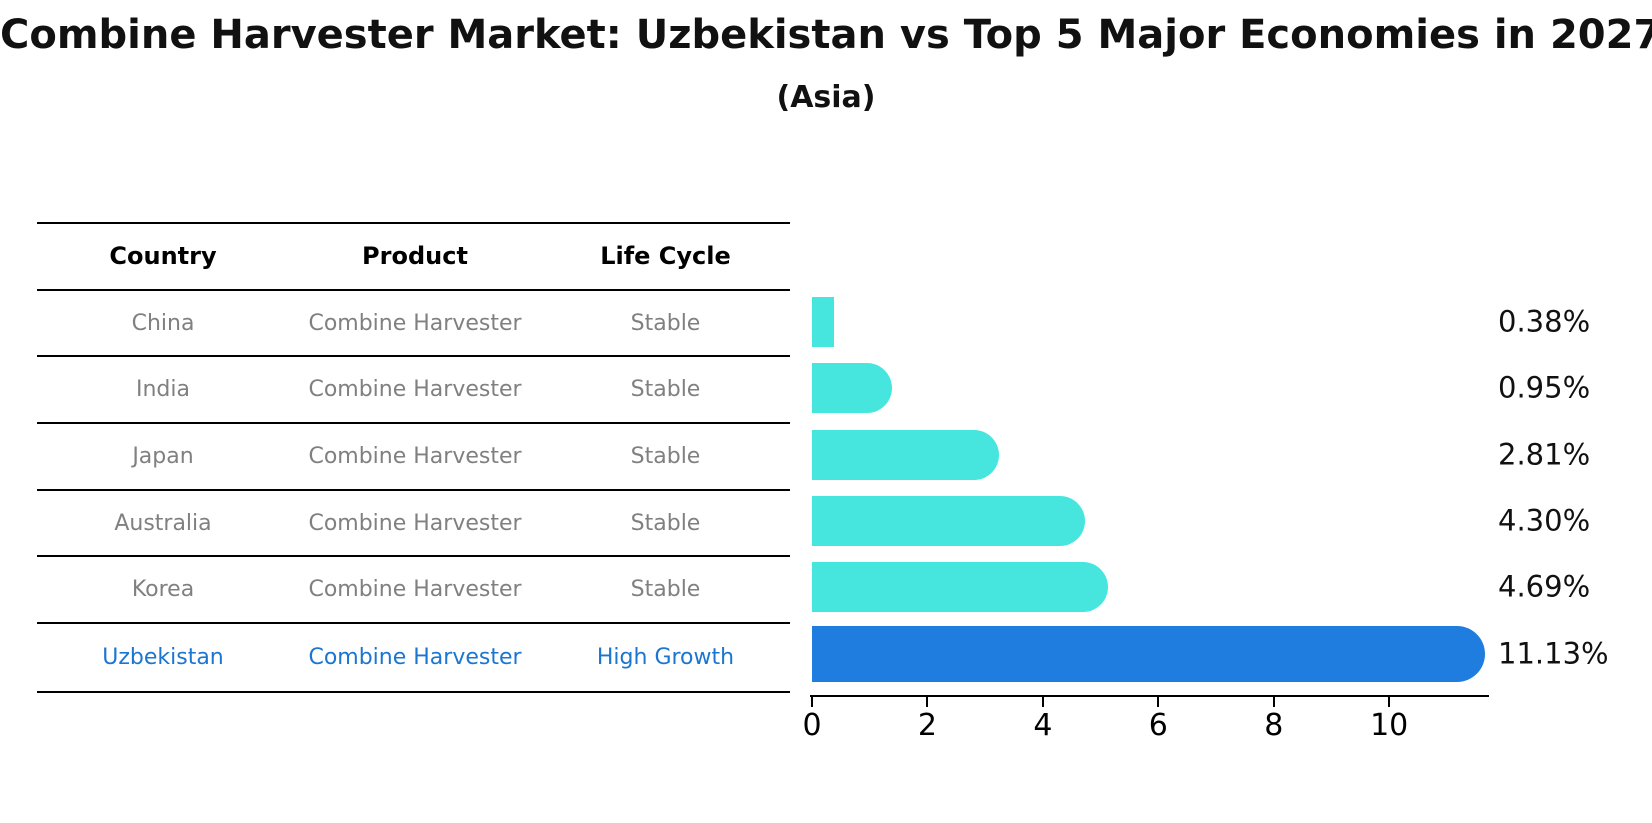 This screenshot has height=823, width=1652. I want to click on table-row: China Combine Harvester Stable, so click(413, 324).